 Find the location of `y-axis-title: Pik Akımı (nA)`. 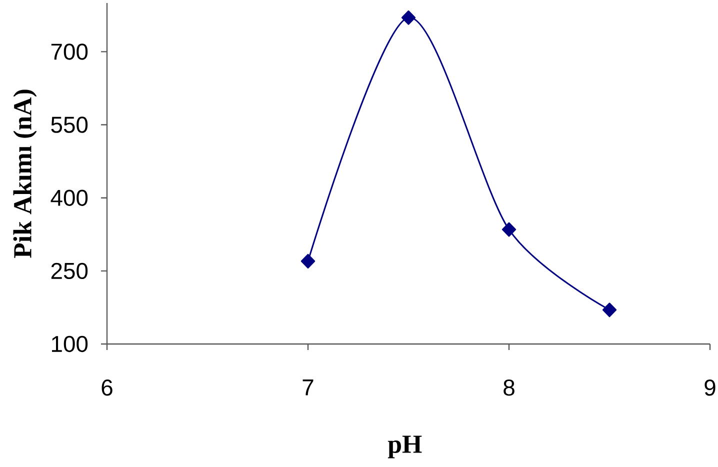

y-axis-title: Pik Akımı (nA) is located at coordinates (25, 174).